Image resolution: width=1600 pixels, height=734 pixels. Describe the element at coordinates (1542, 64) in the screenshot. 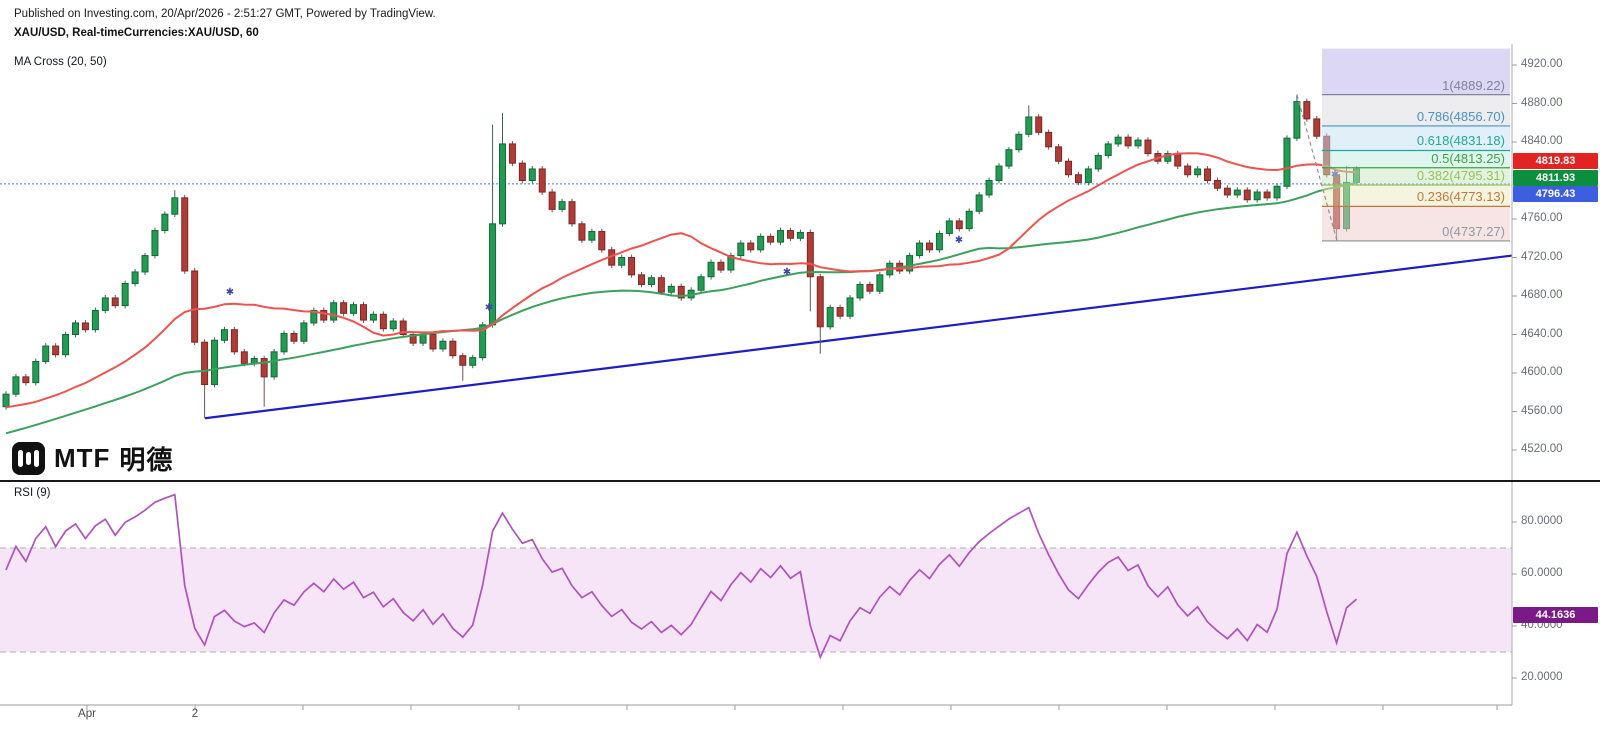

I see `price-axis-tick: 4920.00` at that location.